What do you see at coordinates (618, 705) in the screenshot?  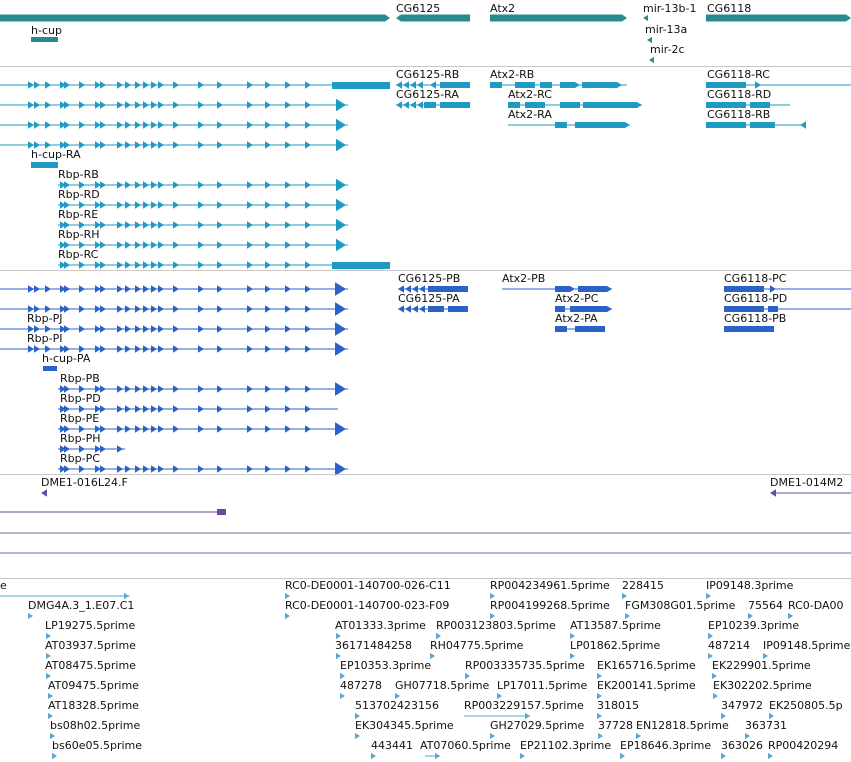 I see `ests-label-318015: 318015` at bounding box center [618, 705].